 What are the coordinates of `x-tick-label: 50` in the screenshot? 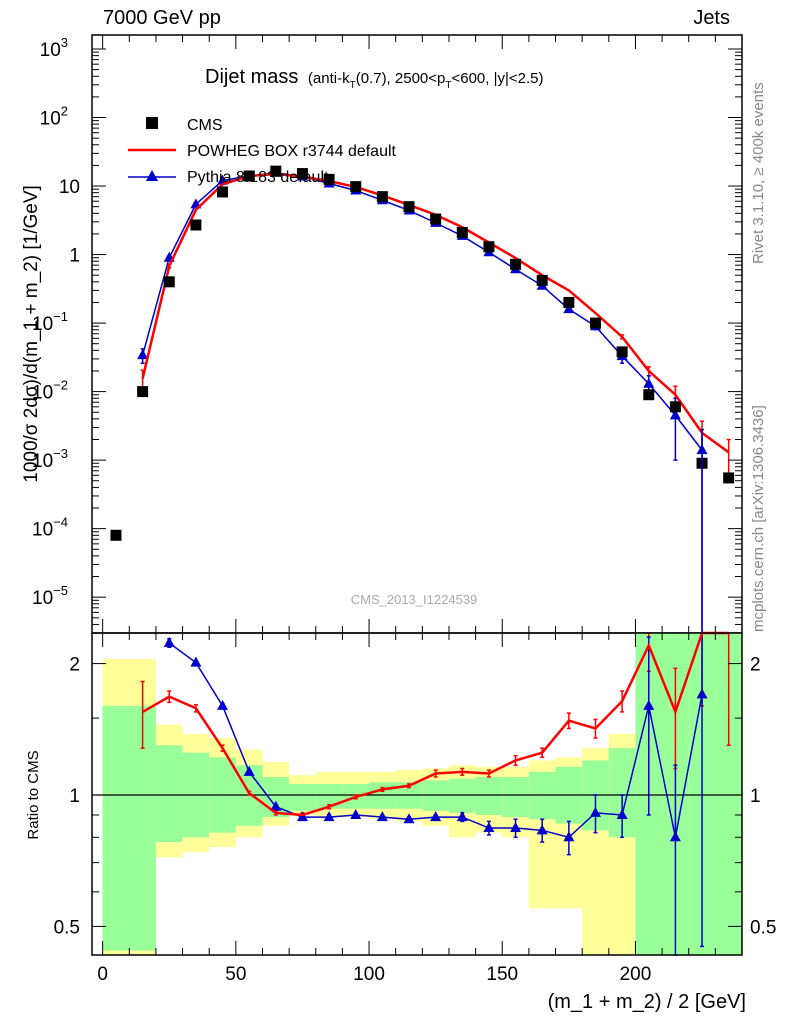 It's located at (235, 974).